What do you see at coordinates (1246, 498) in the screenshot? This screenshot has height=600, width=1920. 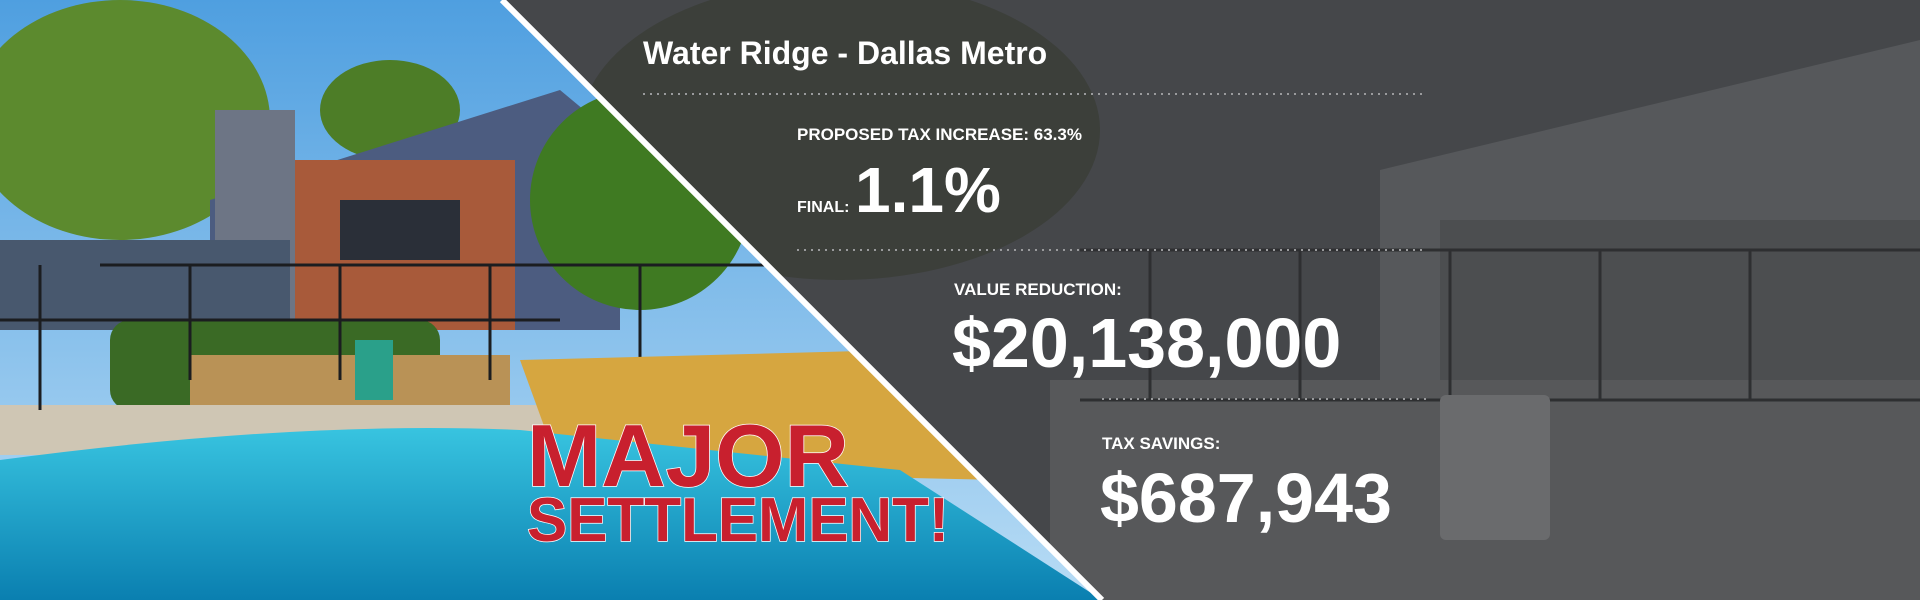 I see `stat-value: $687,943` at bounding box center [1246, 498].